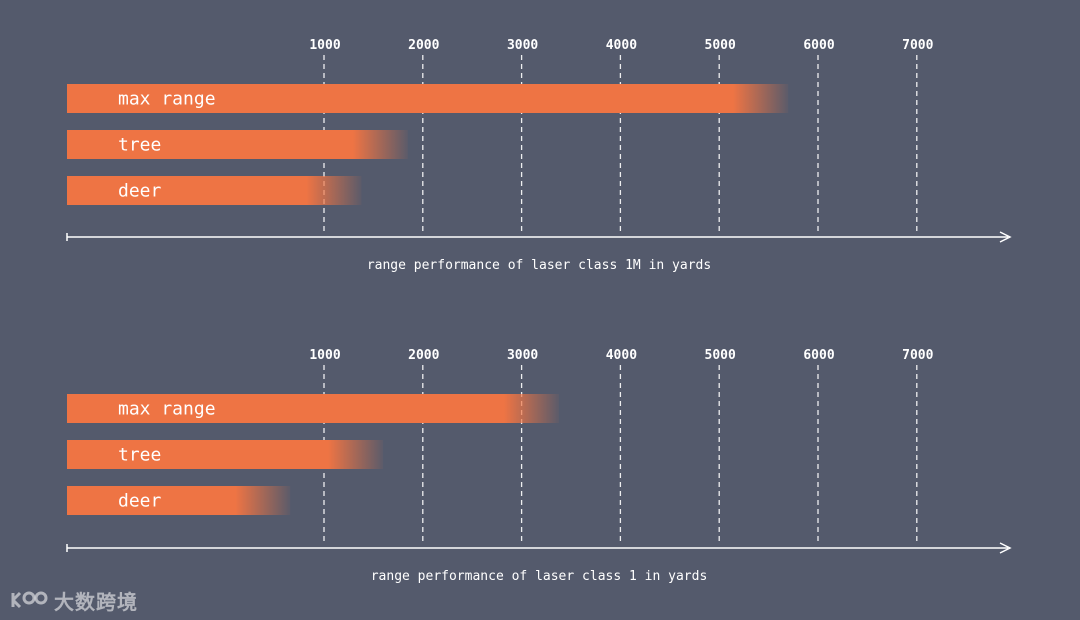 Image resolution: width=1080 pixels, height=620 pixels. Describe the element at coordinates (29, 600) in the screenshot. I see `watermark-logo-icon` at that location.